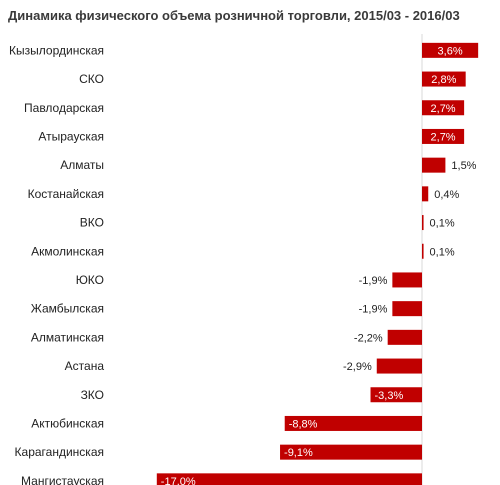  I want to click on value-label: -17,0%, so click(178, 480).